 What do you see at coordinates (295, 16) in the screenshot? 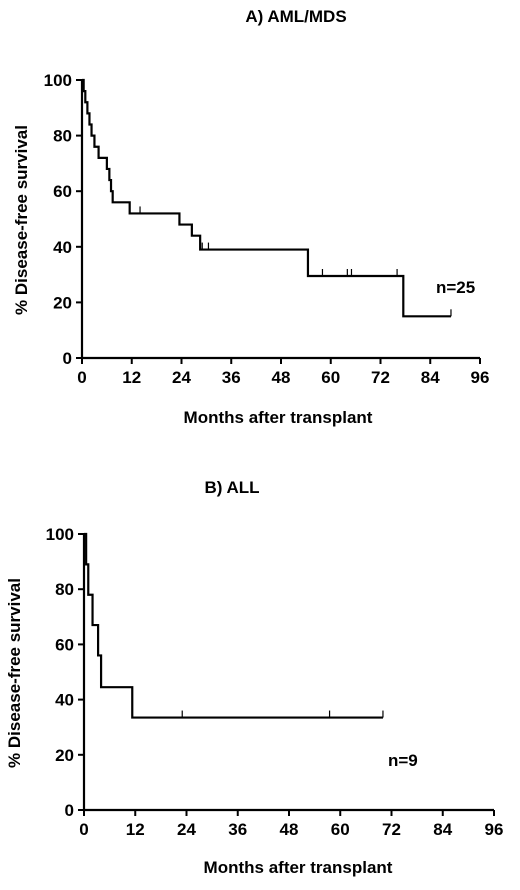
I see `panel-title: A) AML/MDS` at bounding box center [295, 16].